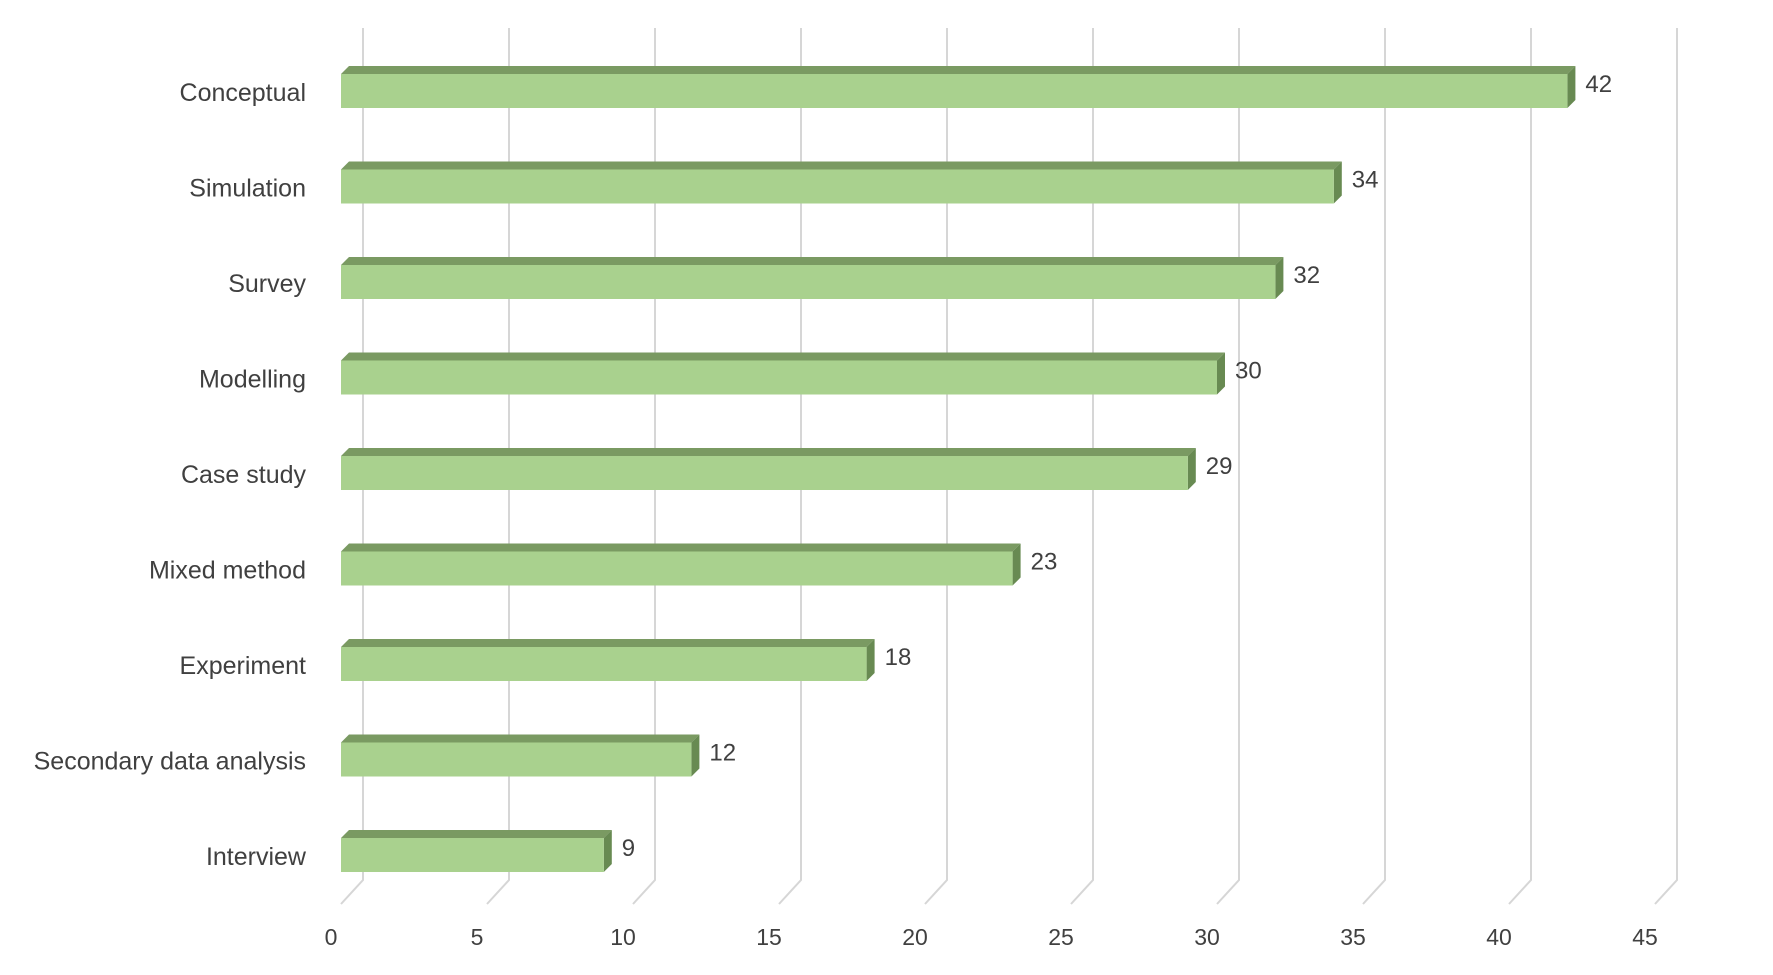  I want to click on category-label: Secondary data analysis, so click(170, 762).